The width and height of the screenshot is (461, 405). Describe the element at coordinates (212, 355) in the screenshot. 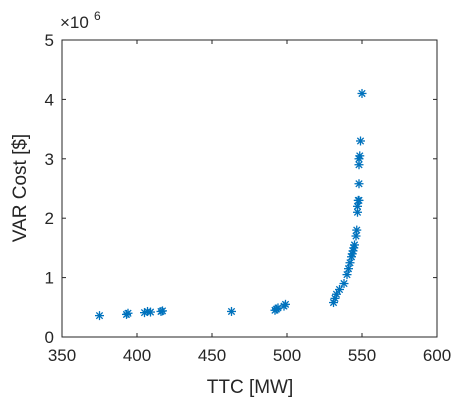

I see `x-tick-label: 450` at that location.